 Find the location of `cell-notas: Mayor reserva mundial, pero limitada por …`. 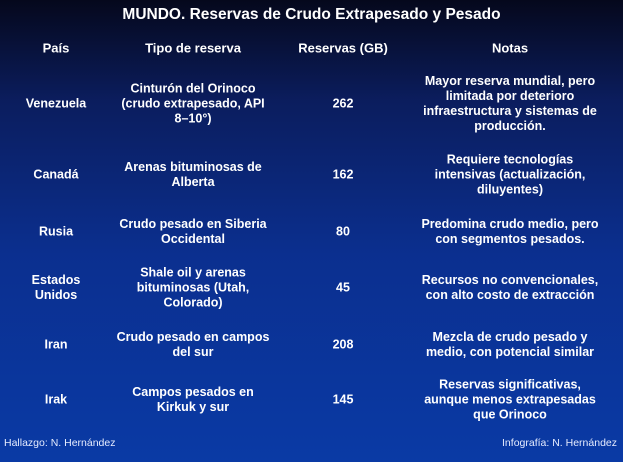

cell-notas: Mayor reserva mundial, pero limitada por … is located at coordinates (510, 104).